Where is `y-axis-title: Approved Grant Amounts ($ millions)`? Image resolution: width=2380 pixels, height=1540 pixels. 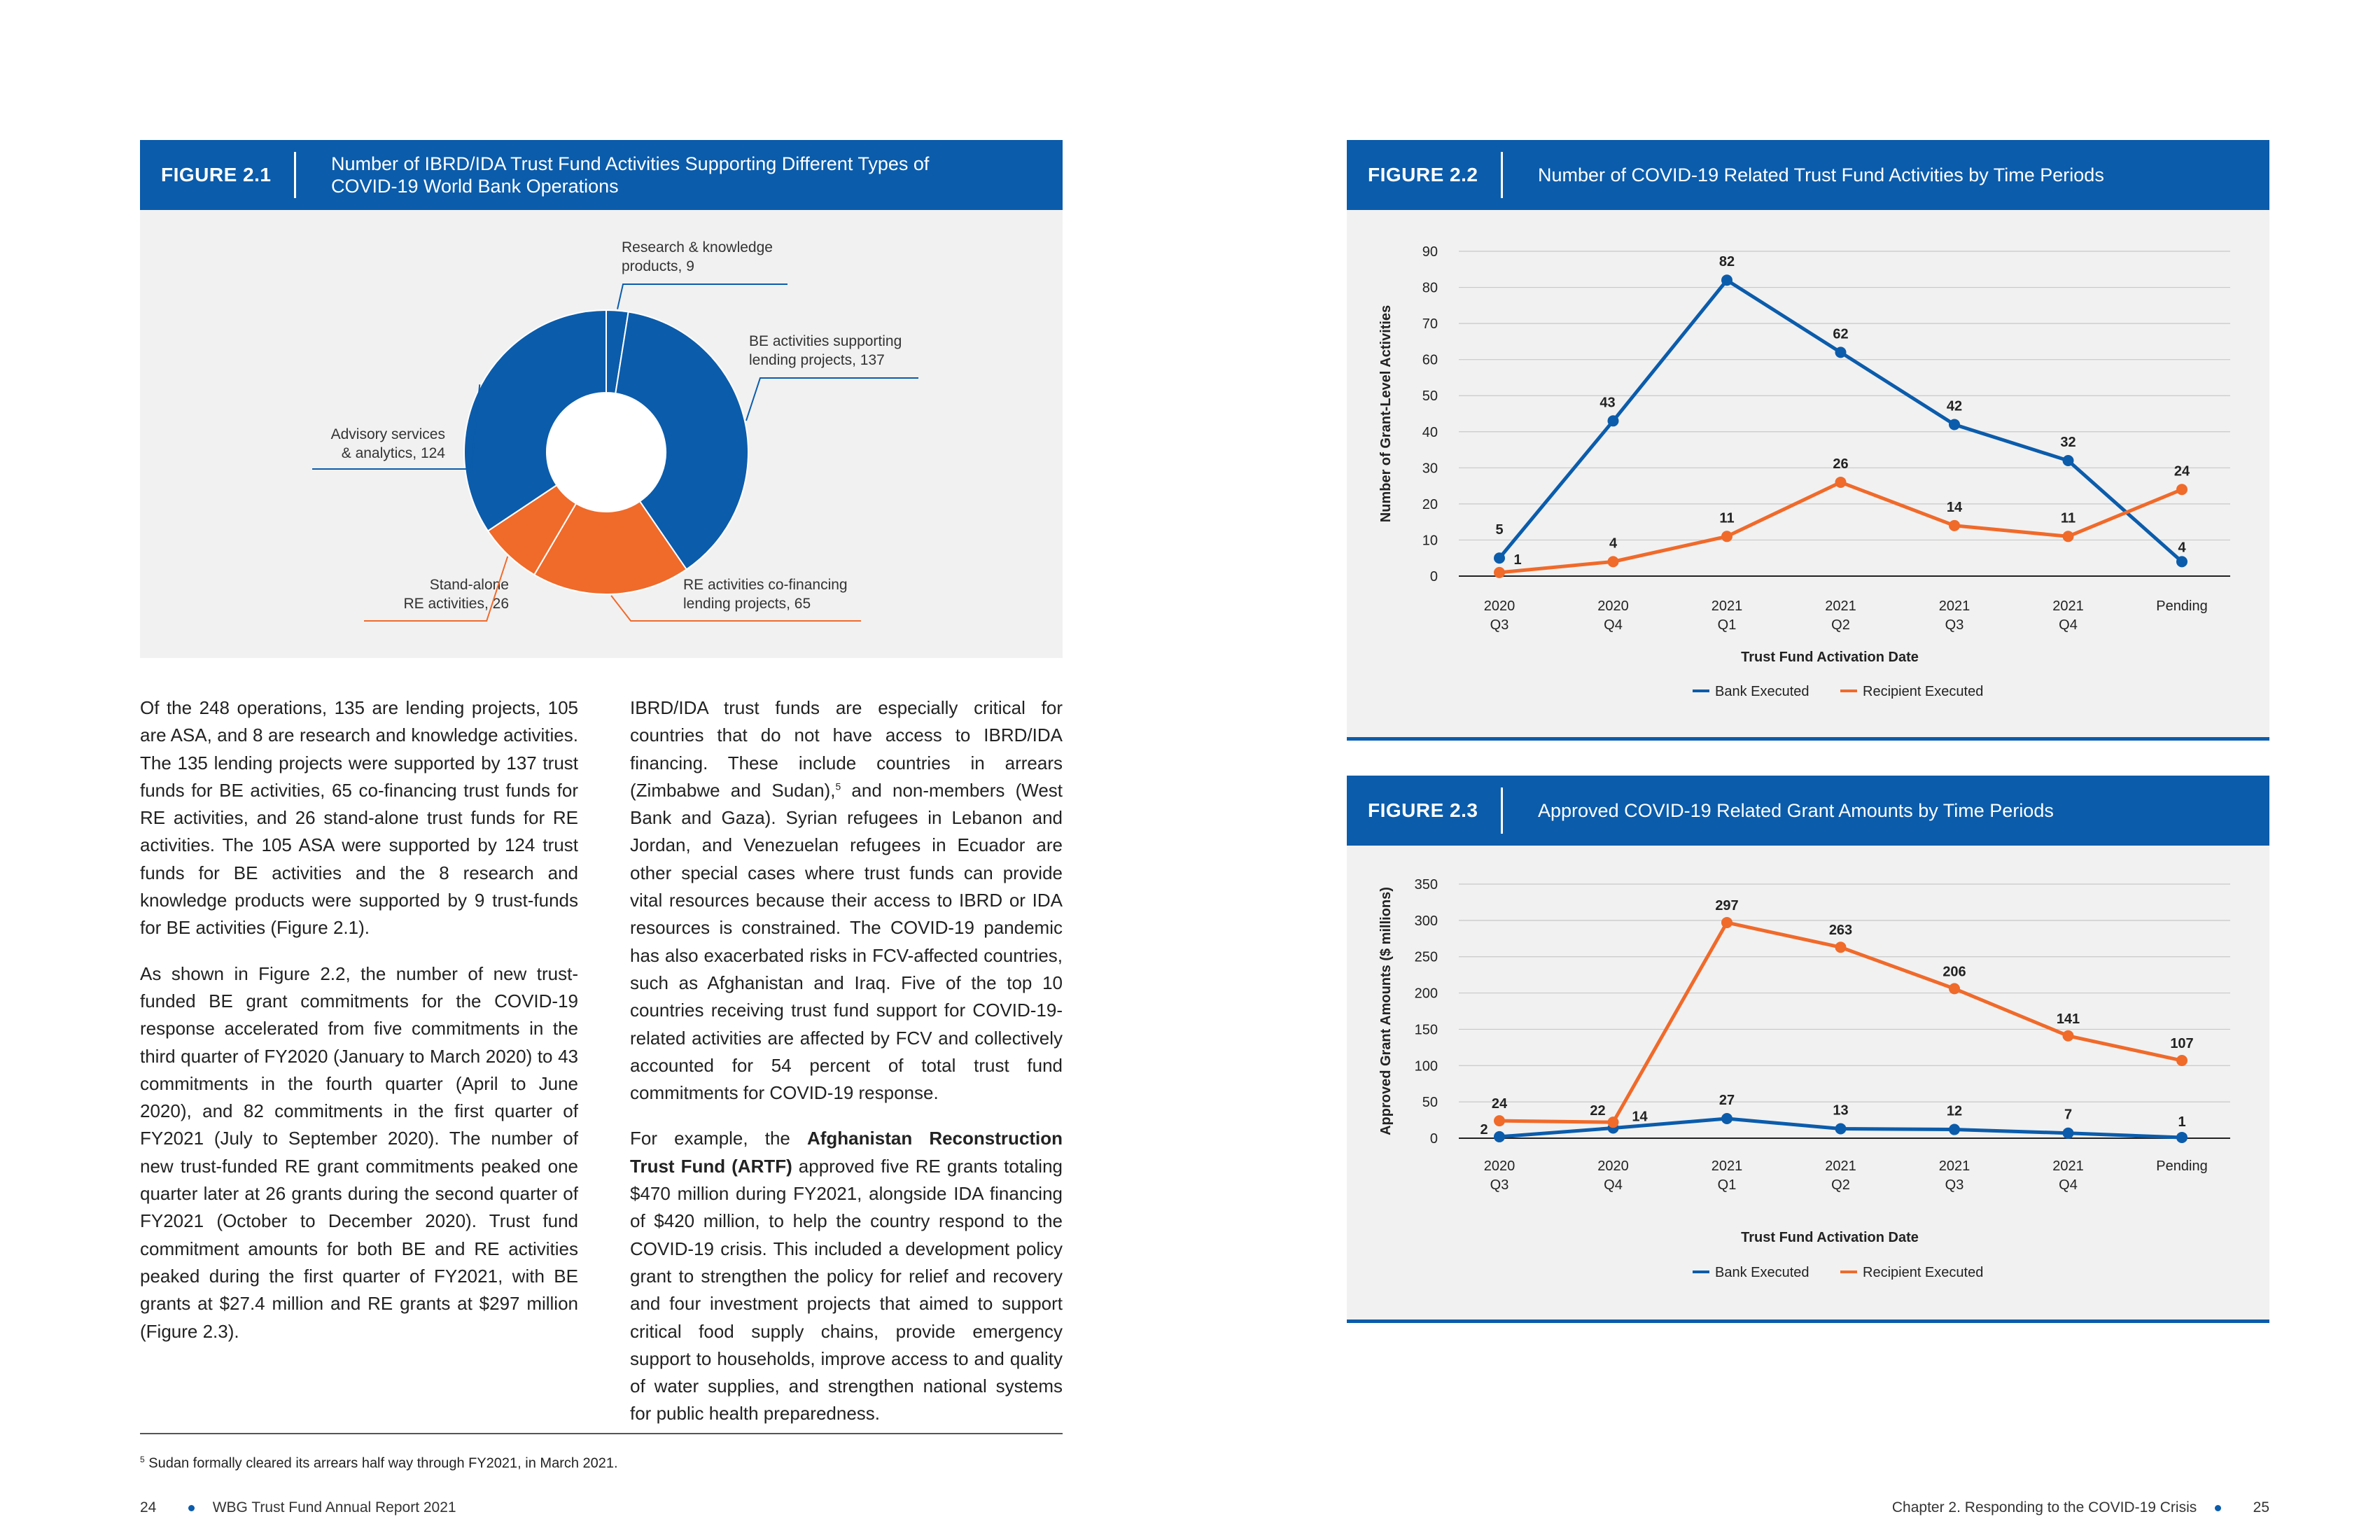
y-axis-title: Approved Grant Amounts ($ millions) is located at coordinates (1386, 1011).